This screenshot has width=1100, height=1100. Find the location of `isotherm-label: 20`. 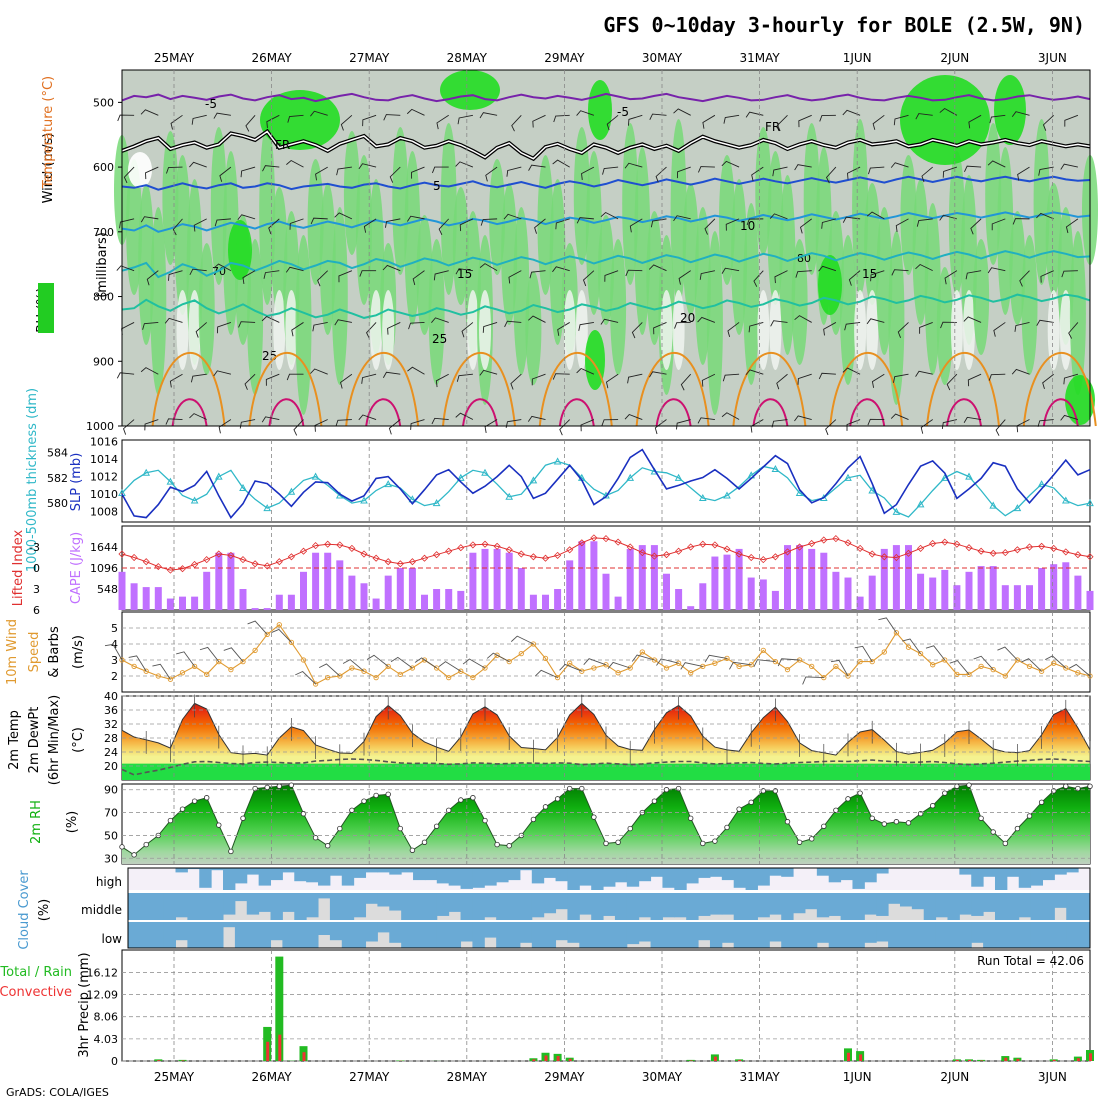

isotherm-label: 20 is located at coordinates (687, 318).